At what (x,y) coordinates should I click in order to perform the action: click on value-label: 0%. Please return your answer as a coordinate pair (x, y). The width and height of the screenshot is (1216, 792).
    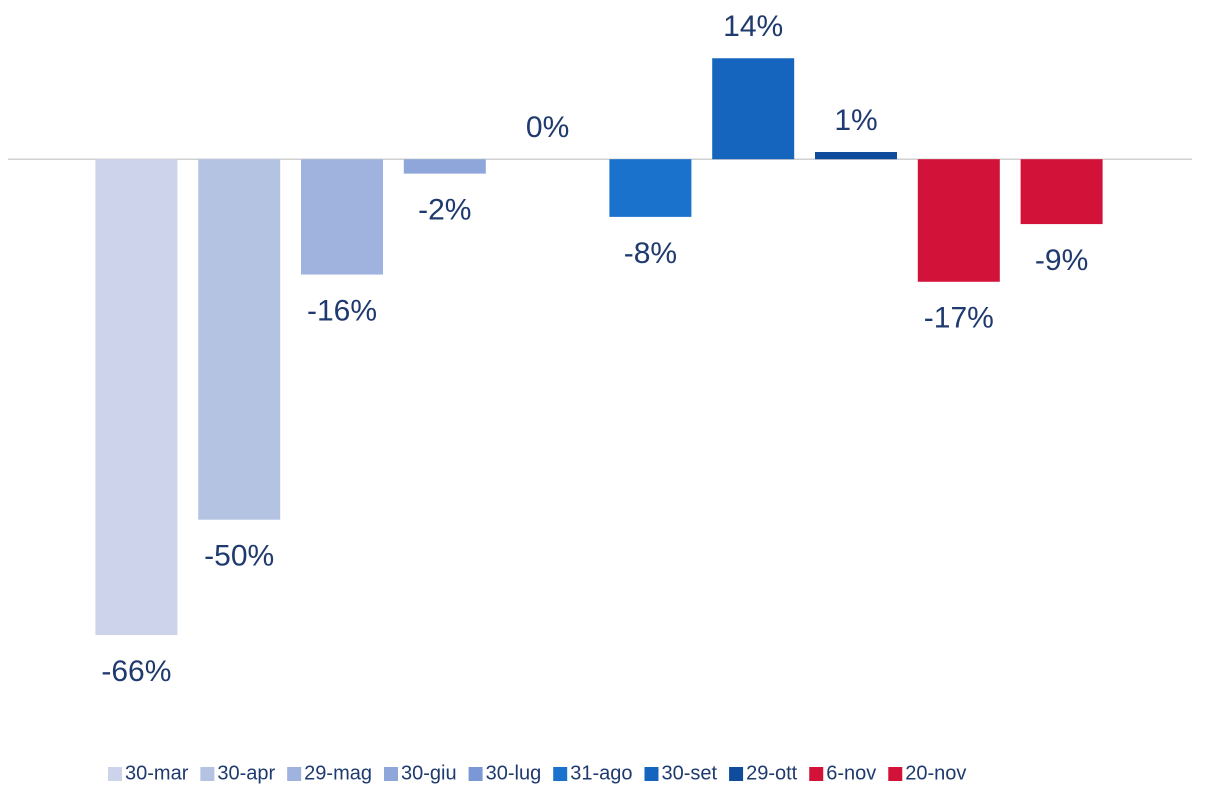
    Looking at the image, I should click on (547, 127).